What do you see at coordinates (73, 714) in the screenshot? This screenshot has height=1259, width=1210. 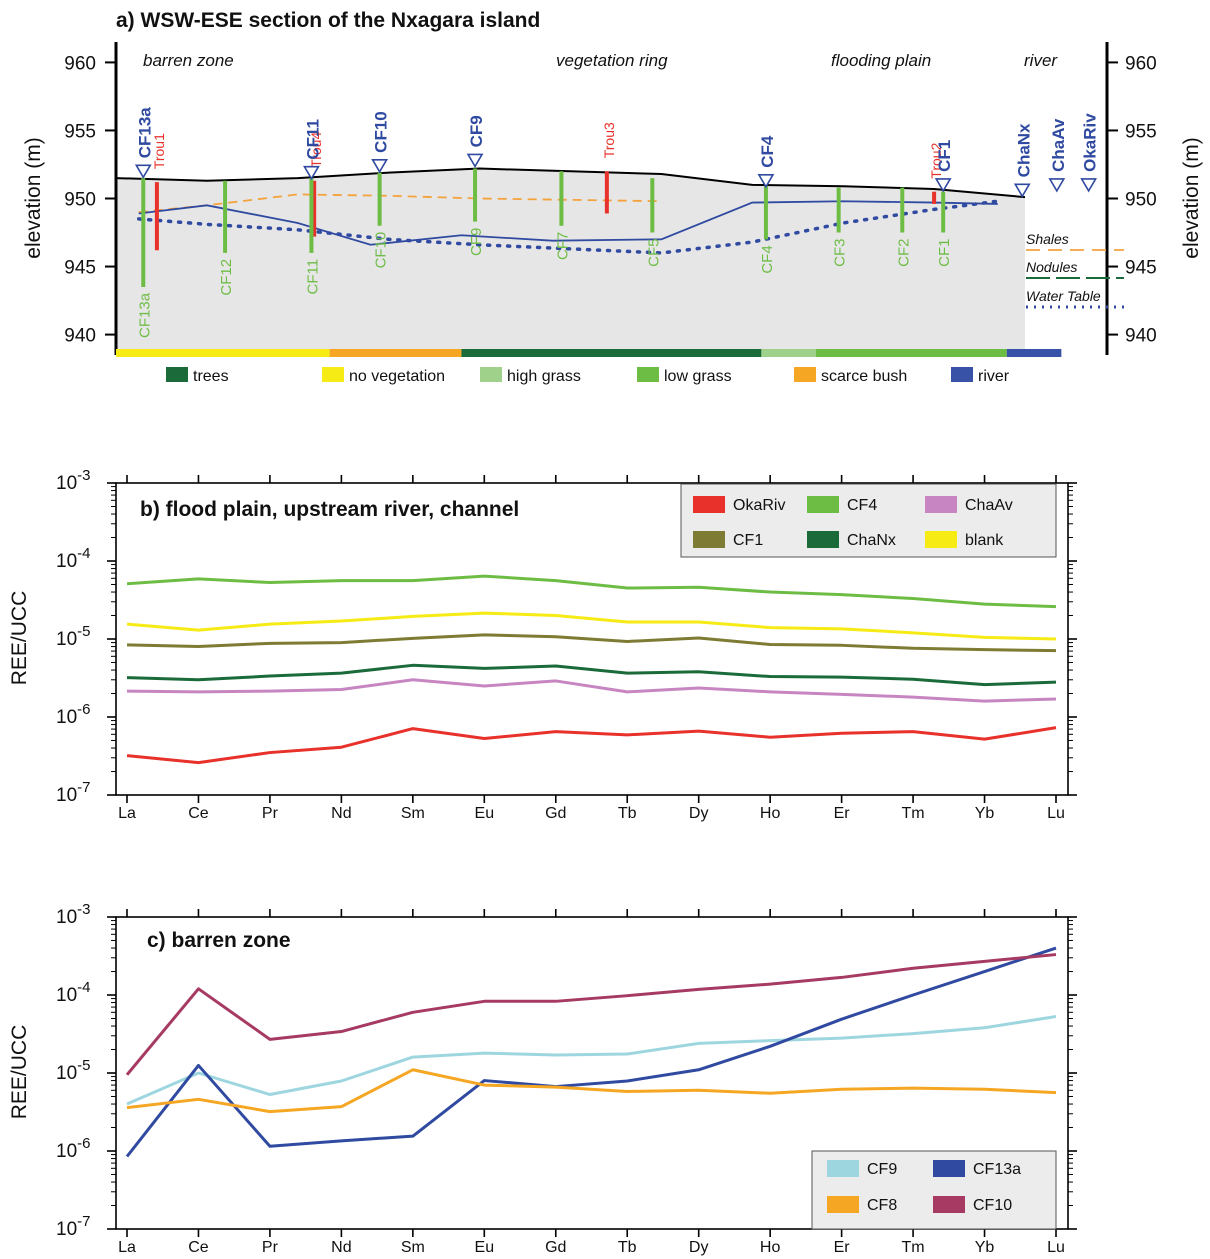 I see `panel-b-ytick-label-1: 10⁻⁶` at bounding box center [73, 714].